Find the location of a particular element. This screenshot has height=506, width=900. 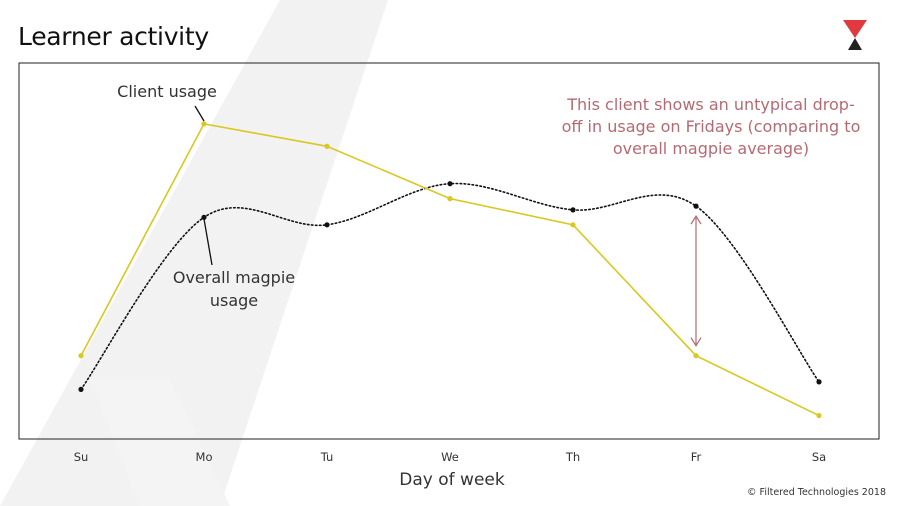

x-tick-label: Tu is located at coordinates (327, 457).